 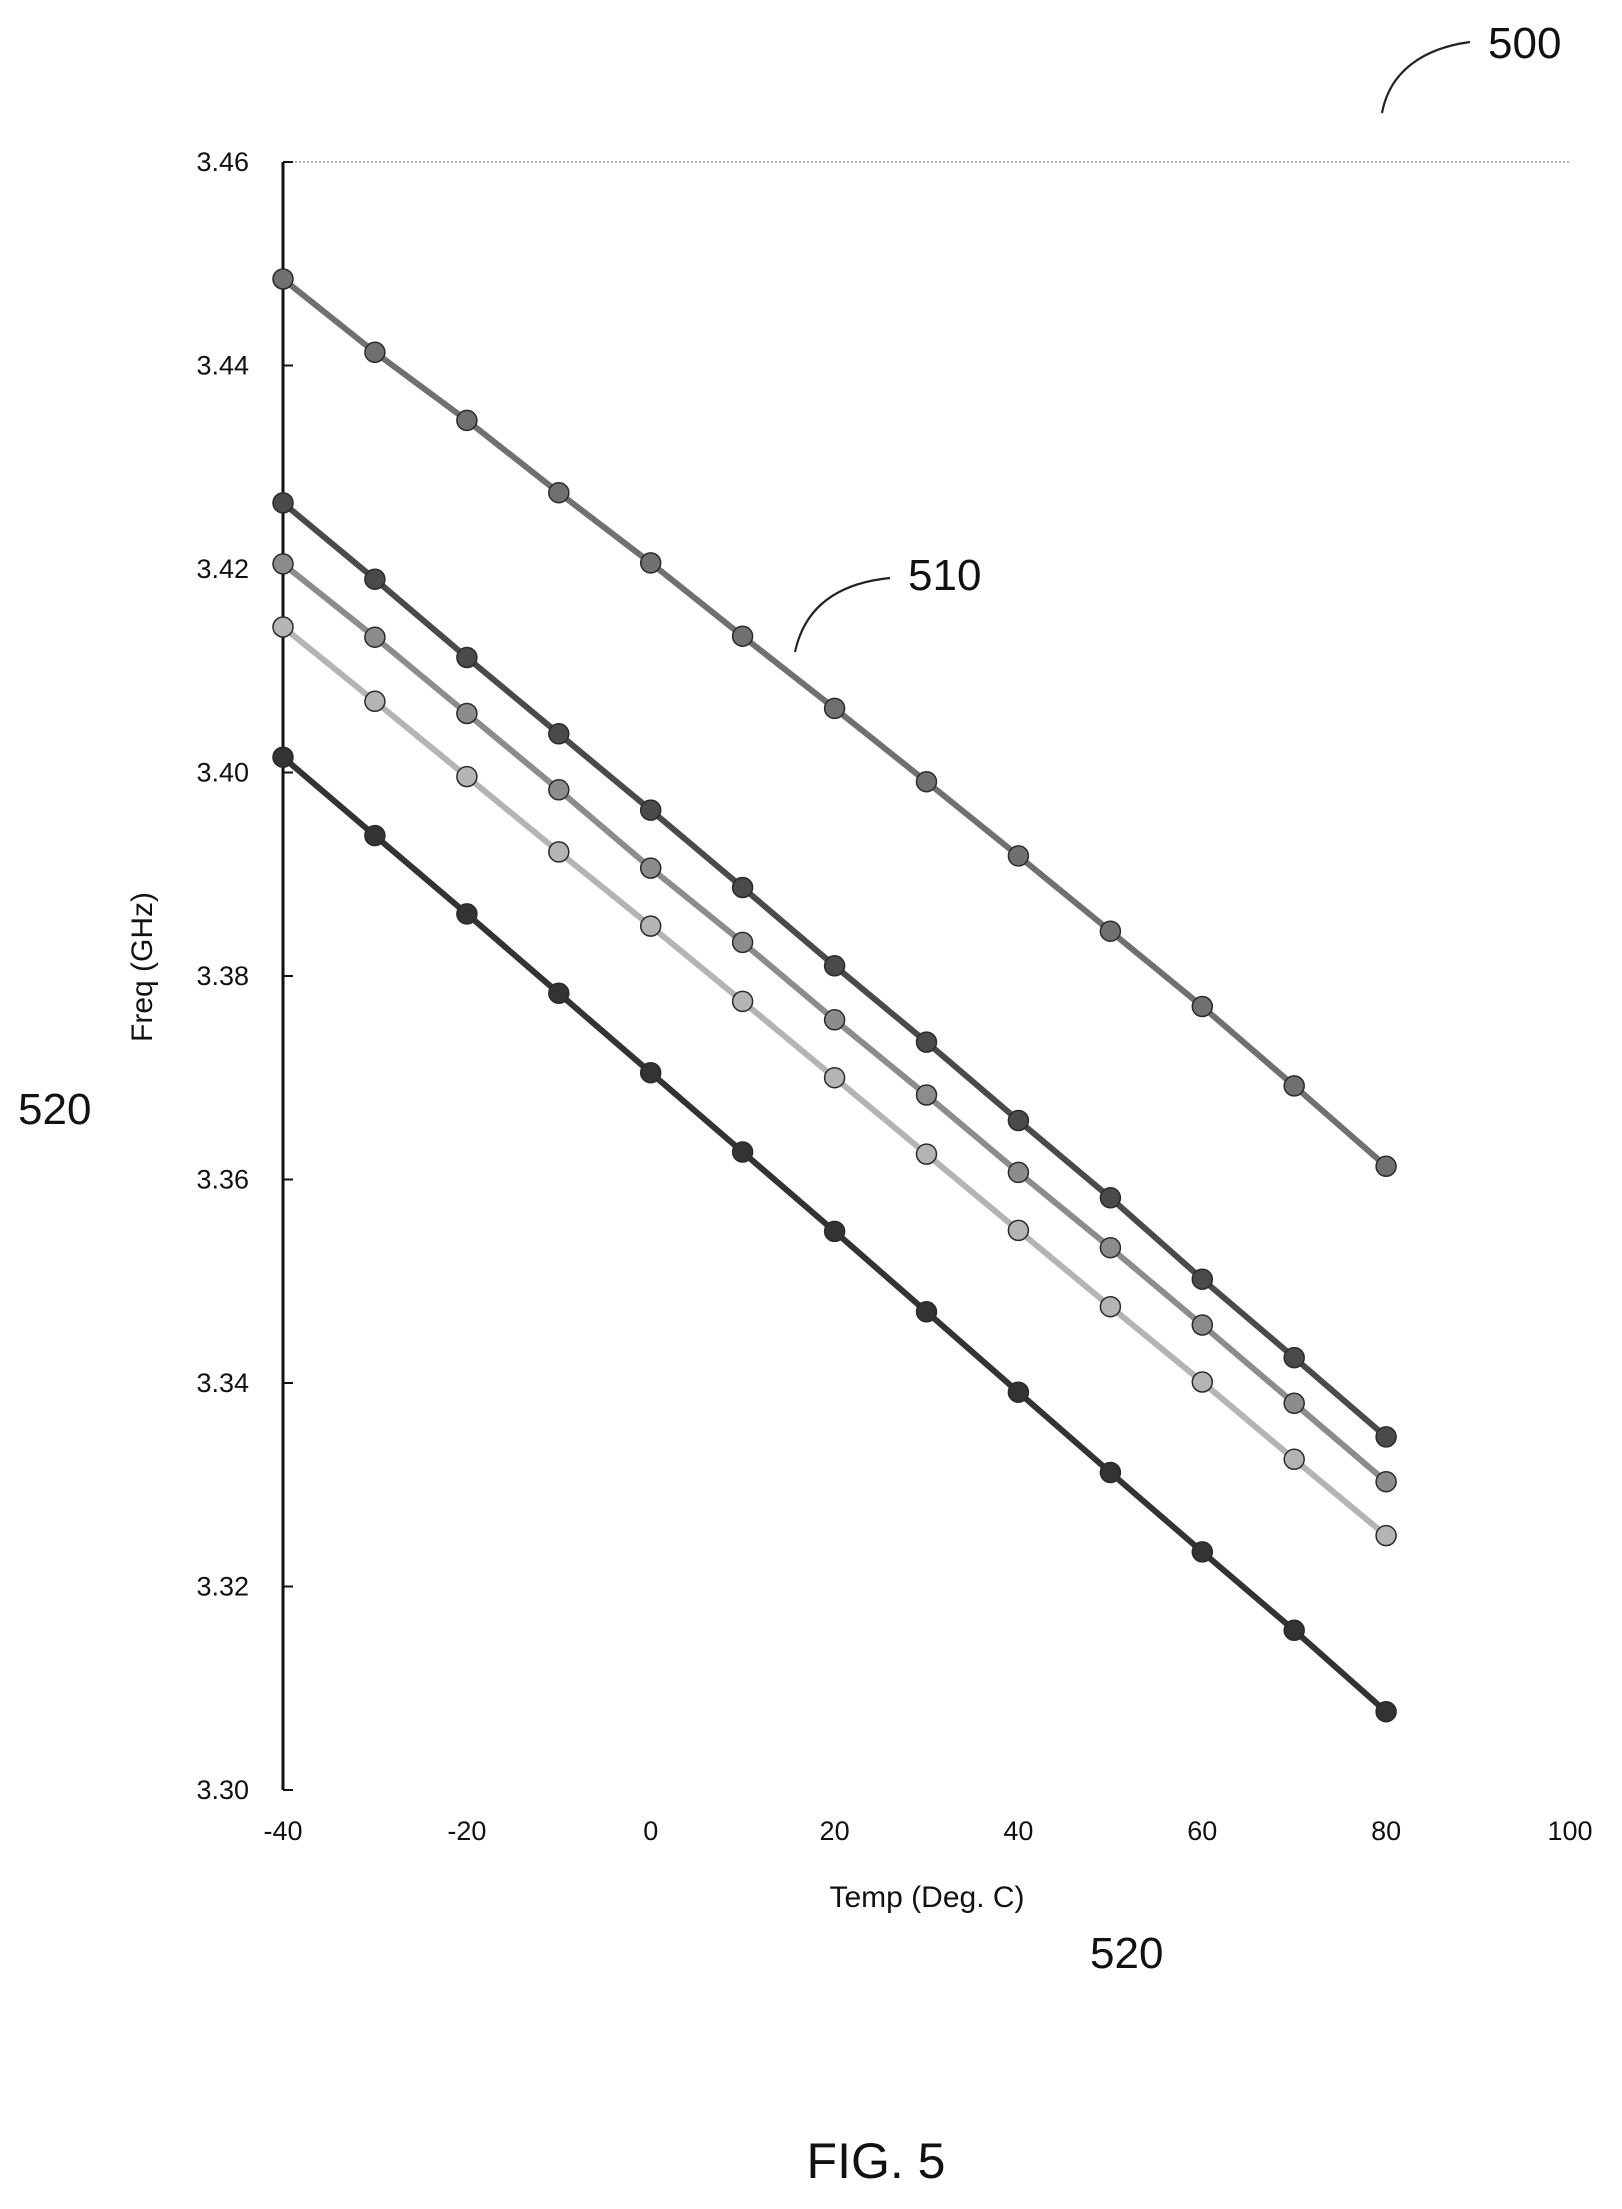 What do you see at coordinates (222, 976) in the screenshot?
I see `y-tick-label: 3.38` at bounding box center [222, 976].